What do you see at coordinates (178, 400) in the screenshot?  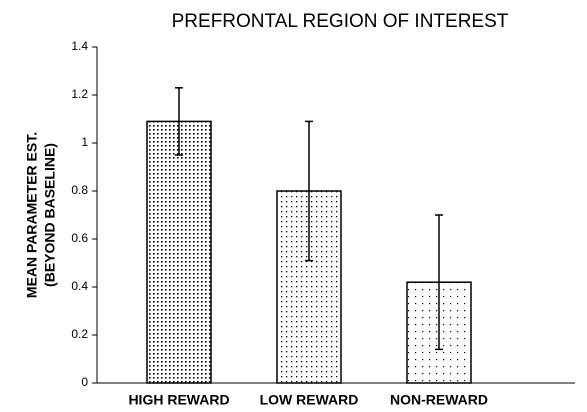 I see `x-tick-label: HIGH REWARD` at bounding box center [178, 400].